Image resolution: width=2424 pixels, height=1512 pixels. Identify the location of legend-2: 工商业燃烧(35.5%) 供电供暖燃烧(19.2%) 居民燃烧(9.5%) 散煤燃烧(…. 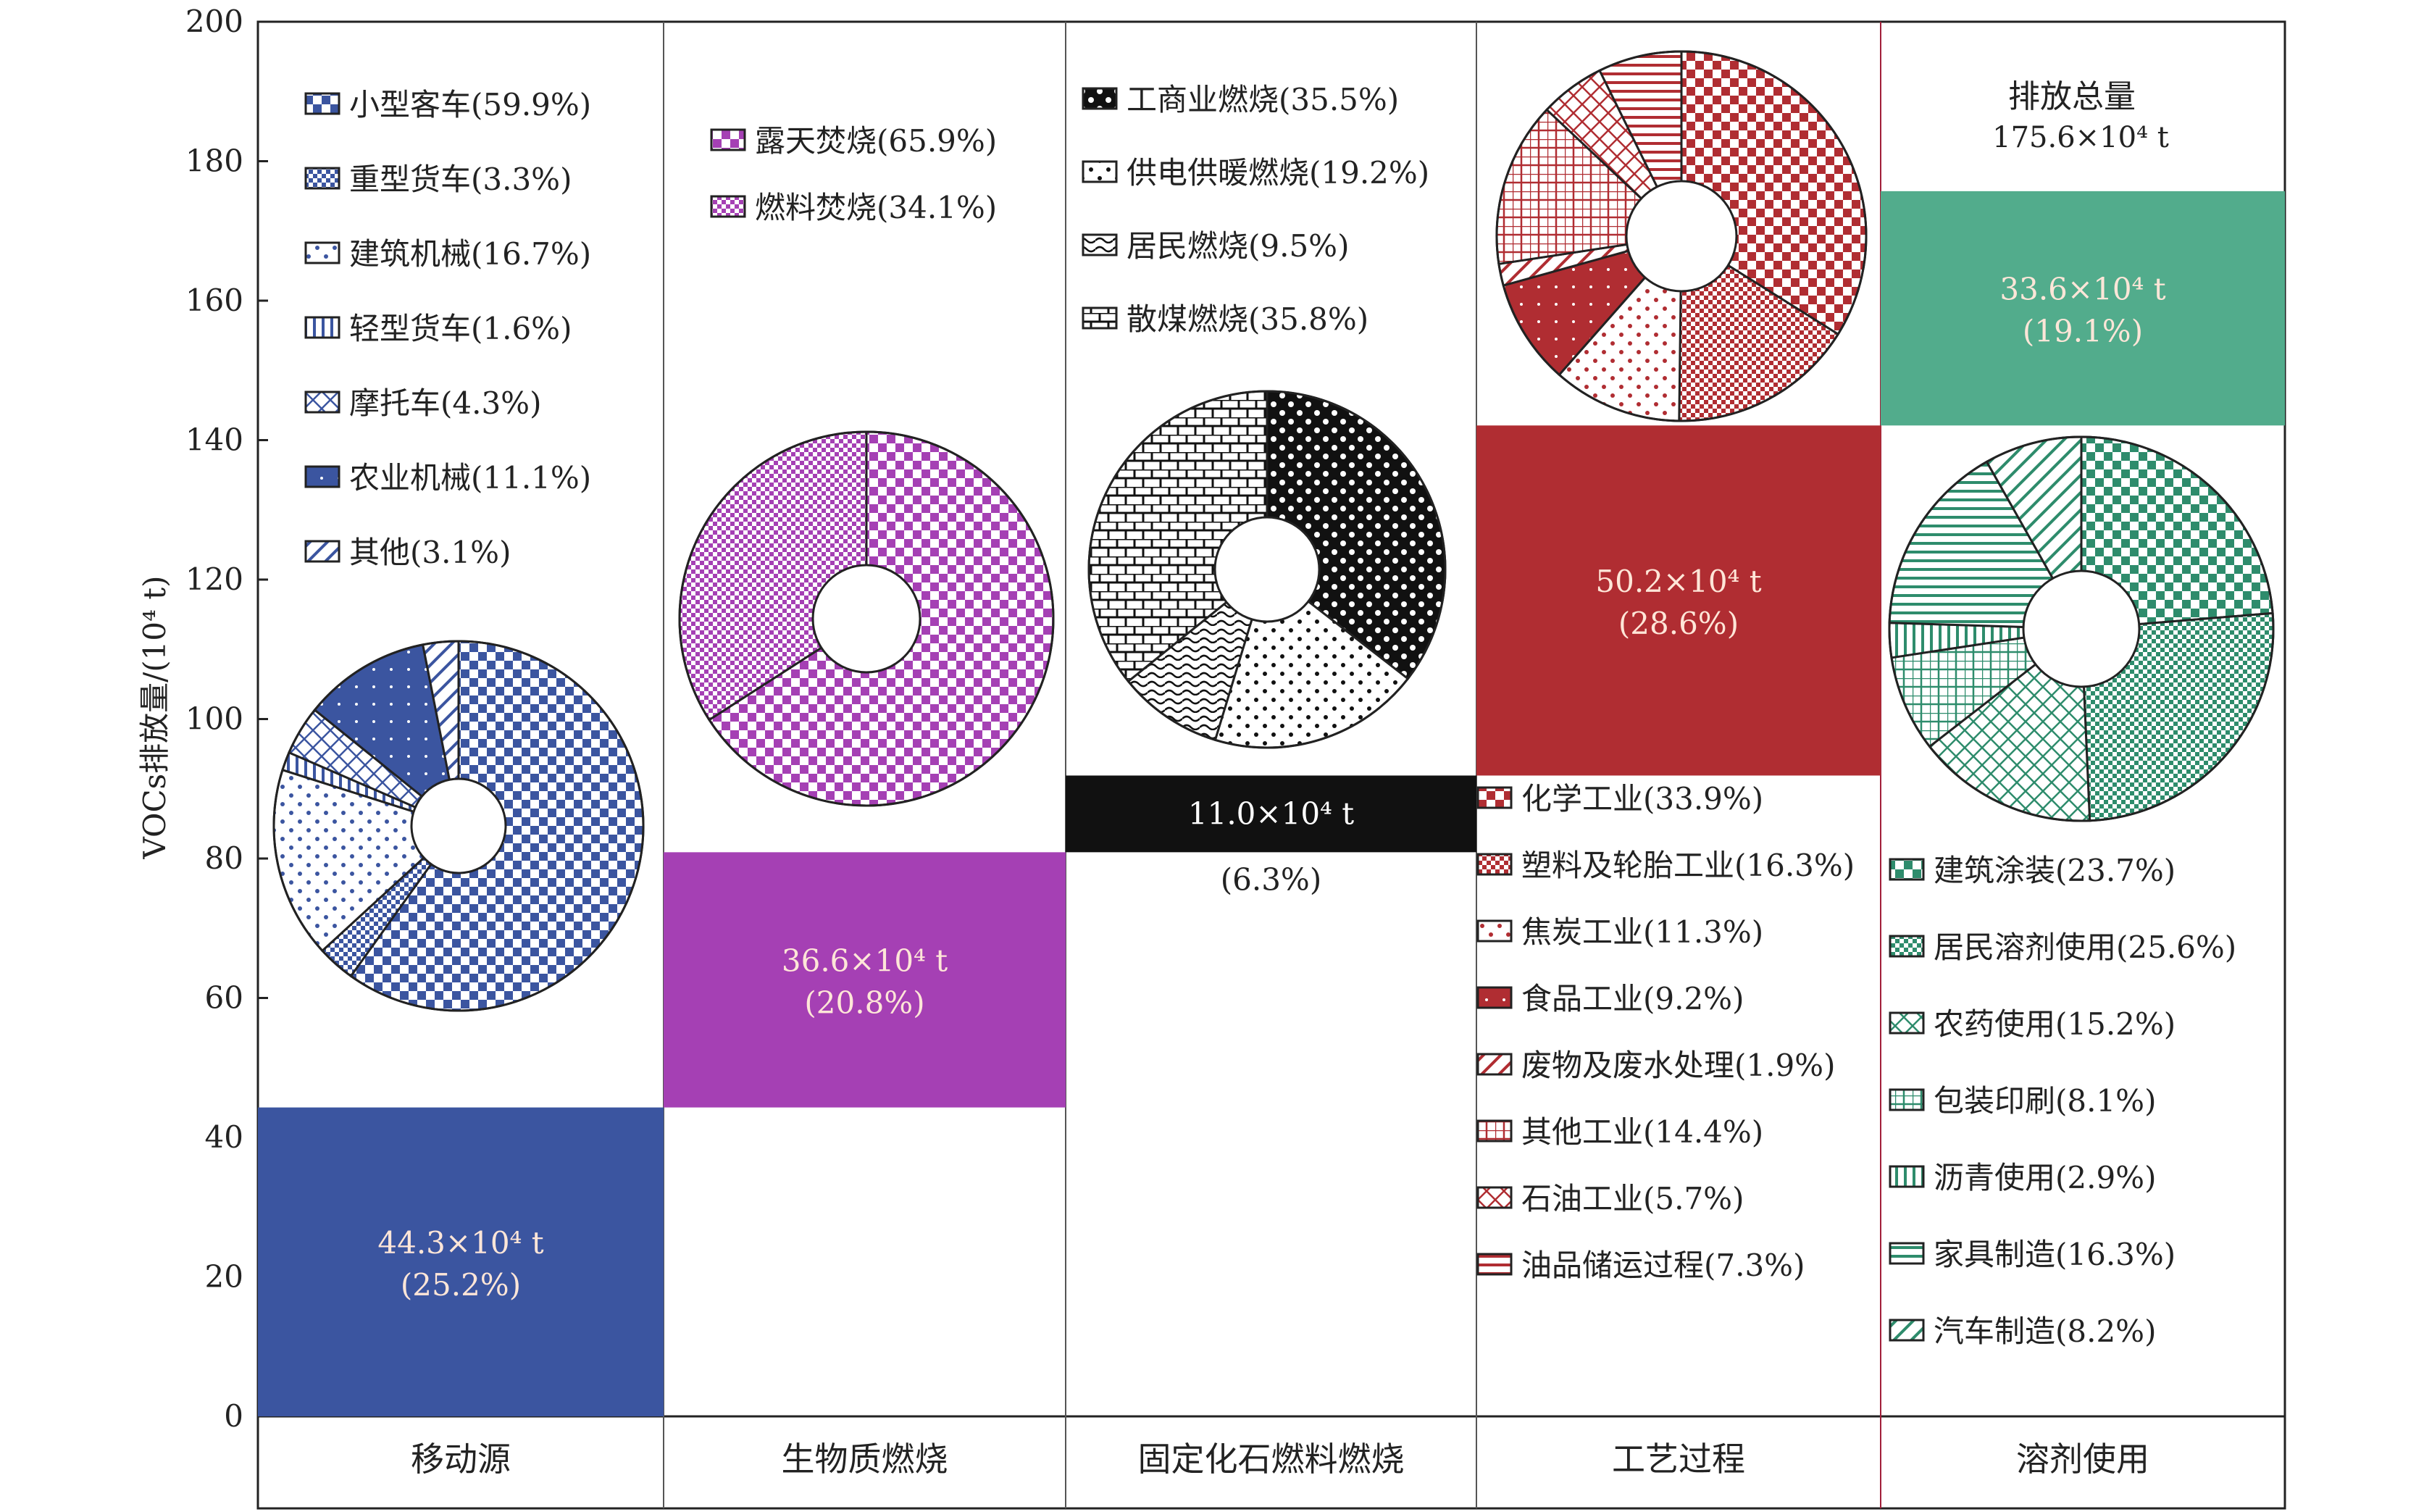
(1255, 209).